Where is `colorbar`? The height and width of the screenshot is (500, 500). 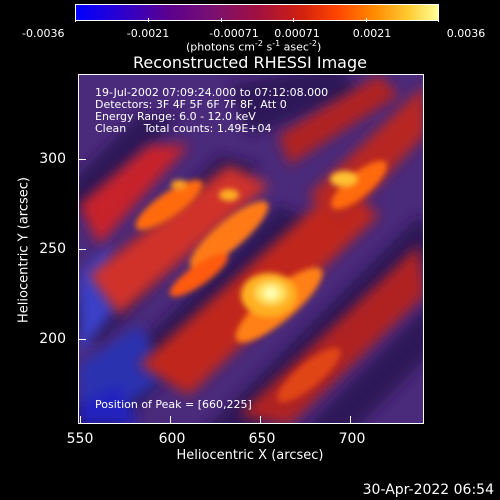 colorbar is located at coordinates (257, 12).